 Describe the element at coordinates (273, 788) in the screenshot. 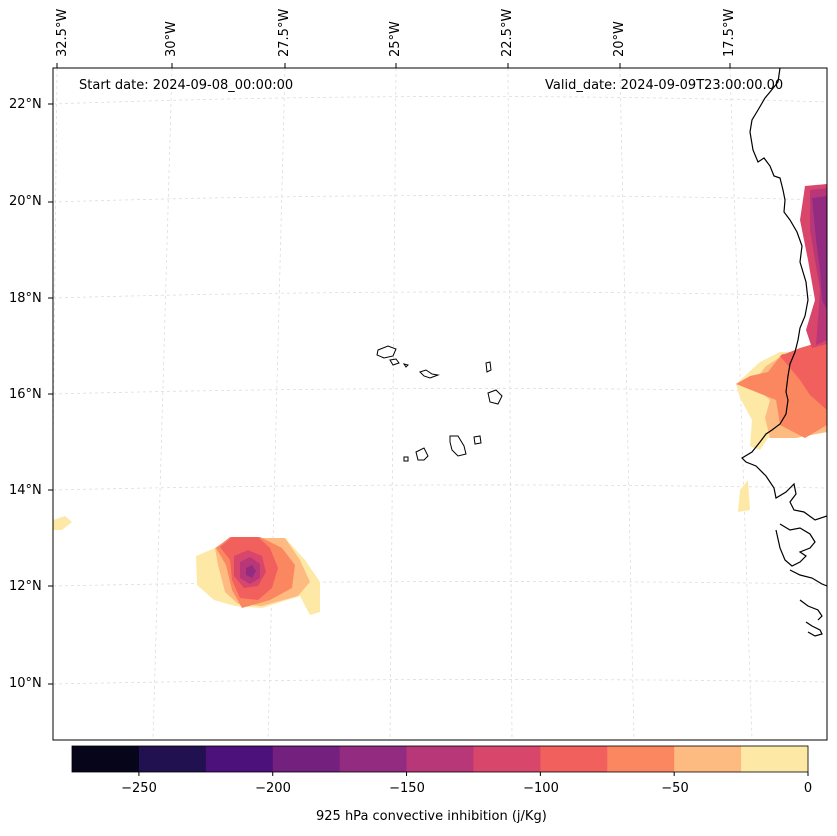

I see `colorbar-tick-label: −200` at that location.